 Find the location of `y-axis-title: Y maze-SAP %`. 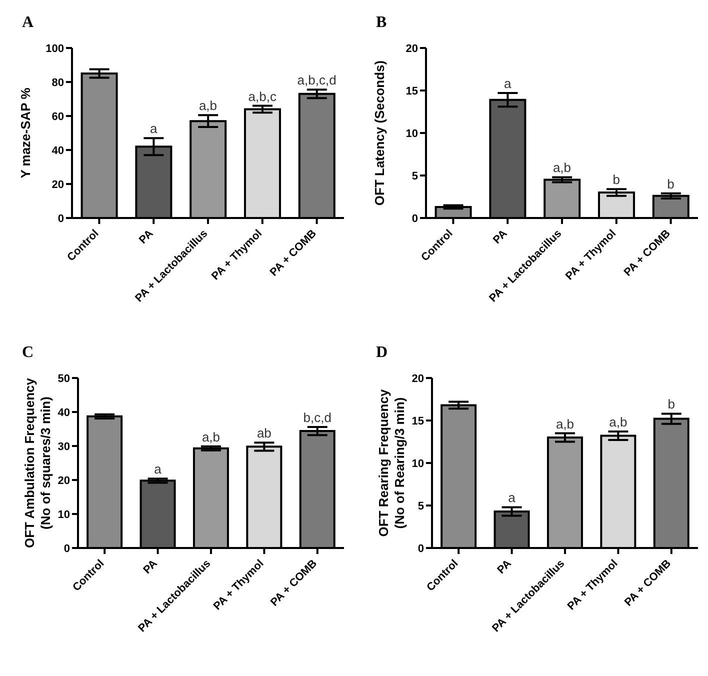

y-axis-title: Y maze-SAP % is located at coordinates (25, 132).